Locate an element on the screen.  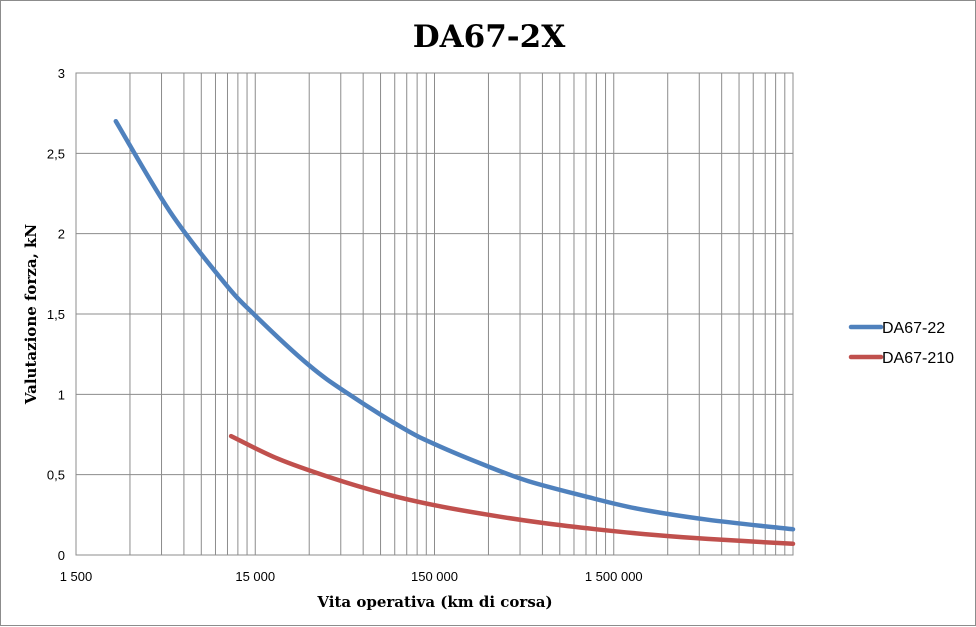
y-tick-label: 0,5 is located at coordinates (56, 475).